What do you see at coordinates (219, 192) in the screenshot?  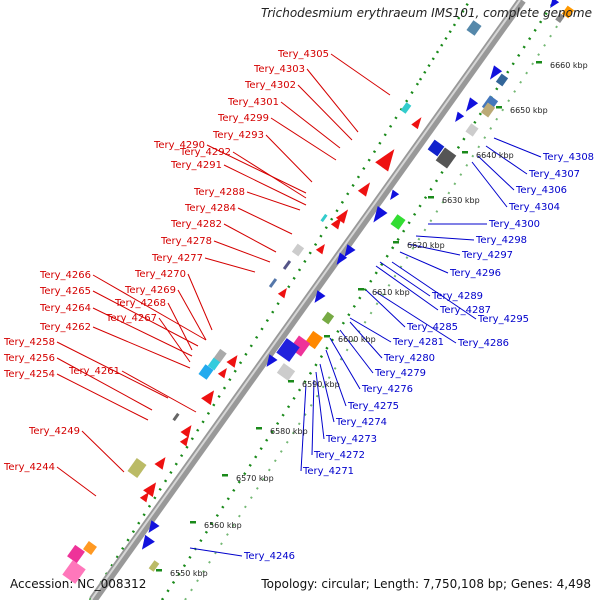 I see `forward-gene-label: Tery_4288` at bounding box center [219, 192].